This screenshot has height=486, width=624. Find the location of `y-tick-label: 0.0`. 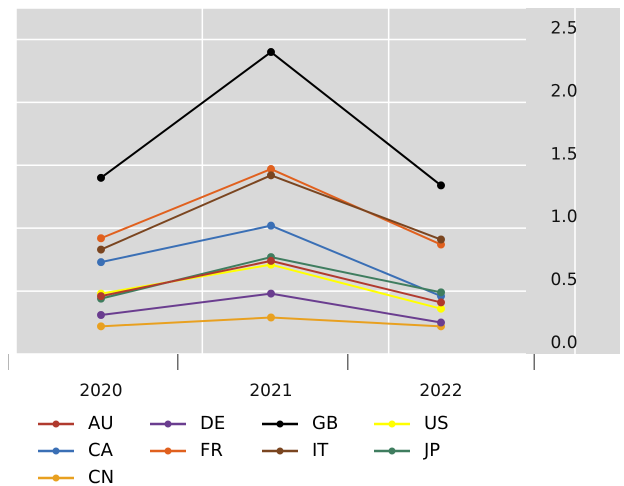

y-tick-label: 0.0 is located at coordinates (564, 343).